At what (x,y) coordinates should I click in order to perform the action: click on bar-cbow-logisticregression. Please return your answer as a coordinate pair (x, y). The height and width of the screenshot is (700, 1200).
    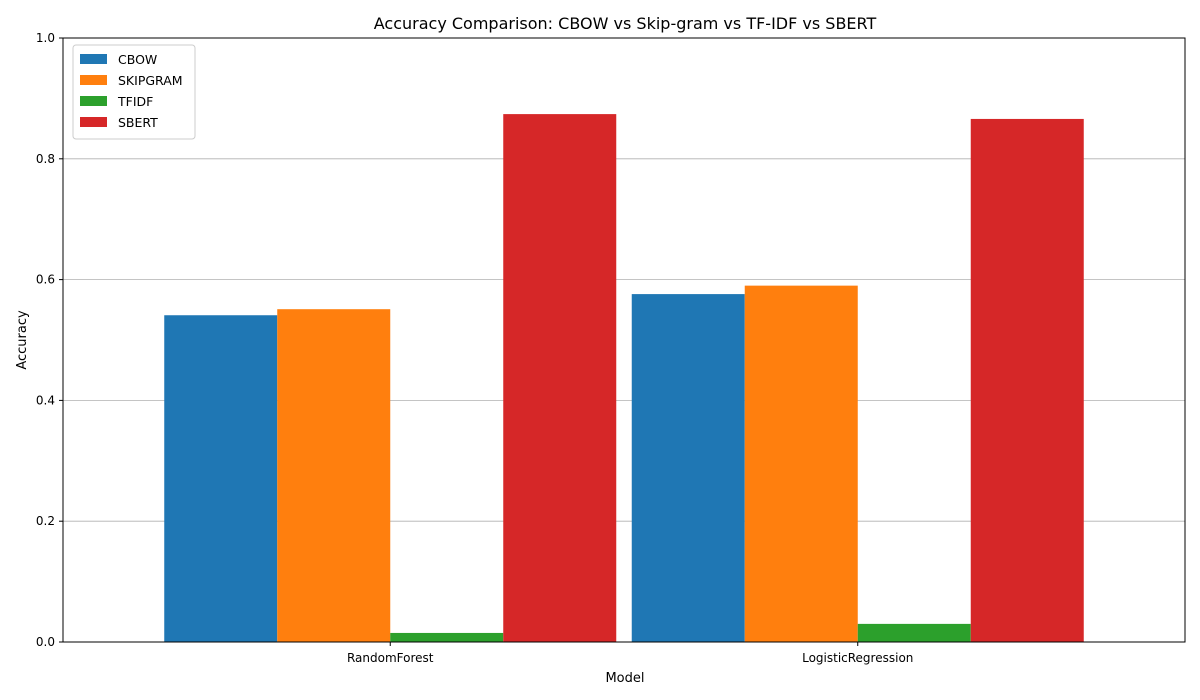
    Looking at the image, I should click on (688, 468).